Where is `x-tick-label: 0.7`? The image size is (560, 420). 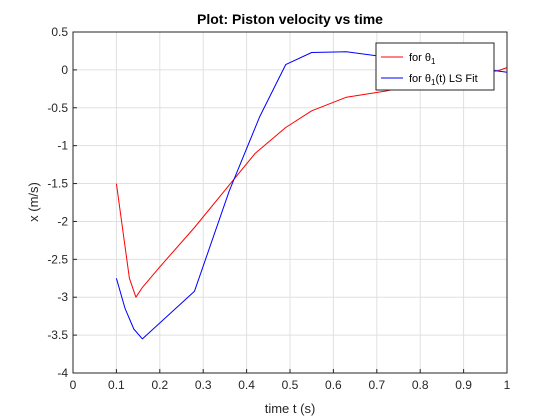 x-tick-label: 0.7 is located at coordinates (376, 385).